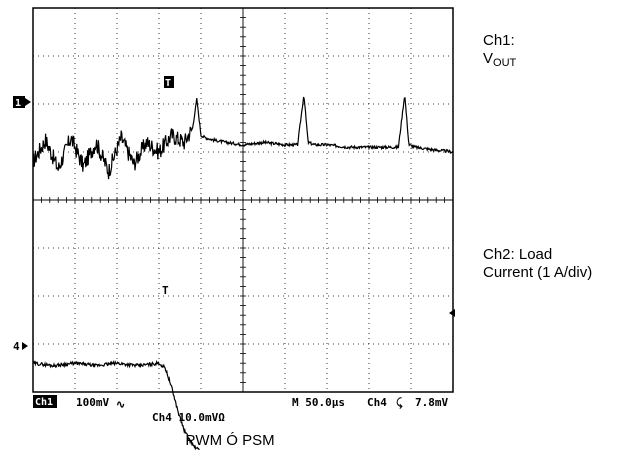 The width and height of the screenshot is (632, 450). Describe the element at coordinates (537, 255) in the screenshot. I see `ch2-label-line1: Ch2: Load` at that location.